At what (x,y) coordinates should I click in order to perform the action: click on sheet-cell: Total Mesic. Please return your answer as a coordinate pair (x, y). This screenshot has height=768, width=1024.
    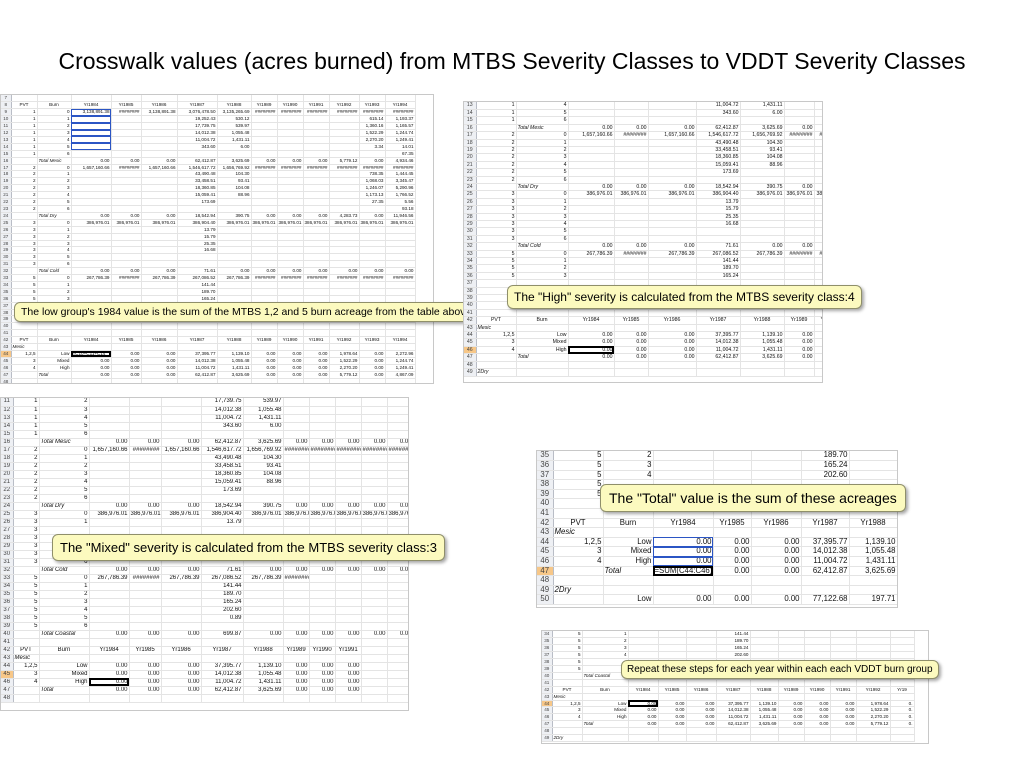
    Looking at the image, I should click on (542, 128).